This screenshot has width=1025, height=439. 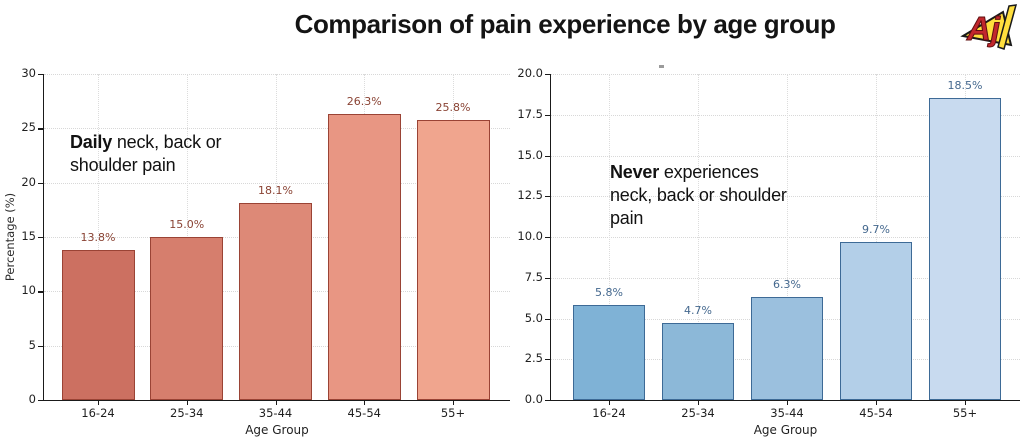 What do you see at coordinates (1007, 27) in the screenshot?
I see `logo-slash` at bounding box center [1007, 27].